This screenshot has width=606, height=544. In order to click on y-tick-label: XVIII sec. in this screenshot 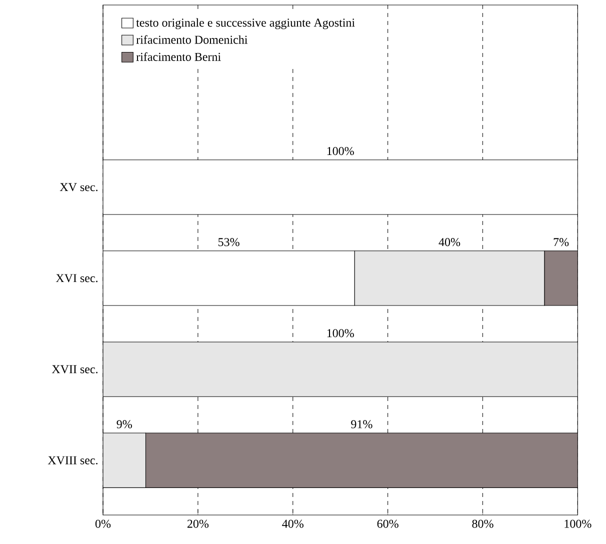, I will do `click(73, 460)`.